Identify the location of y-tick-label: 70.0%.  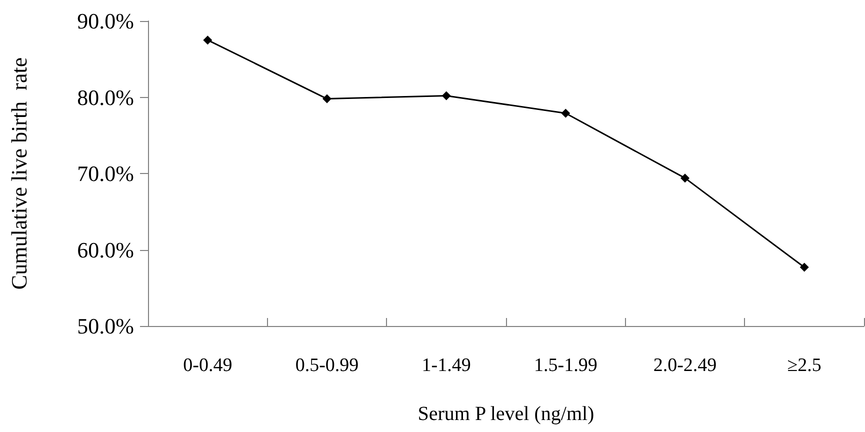
(105, 173).